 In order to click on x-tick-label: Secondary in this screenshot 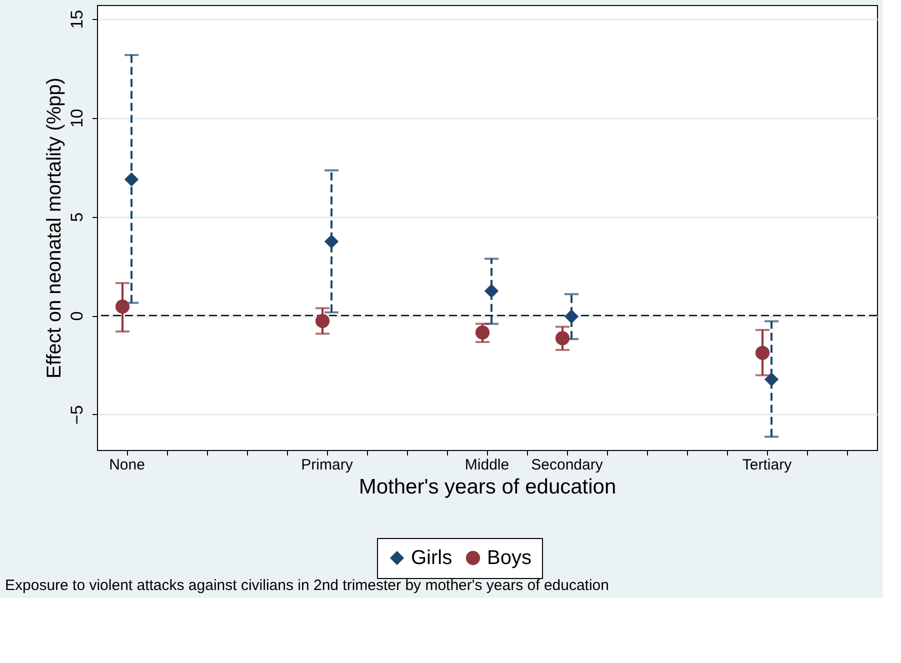, I will do `click(567, 465)`.